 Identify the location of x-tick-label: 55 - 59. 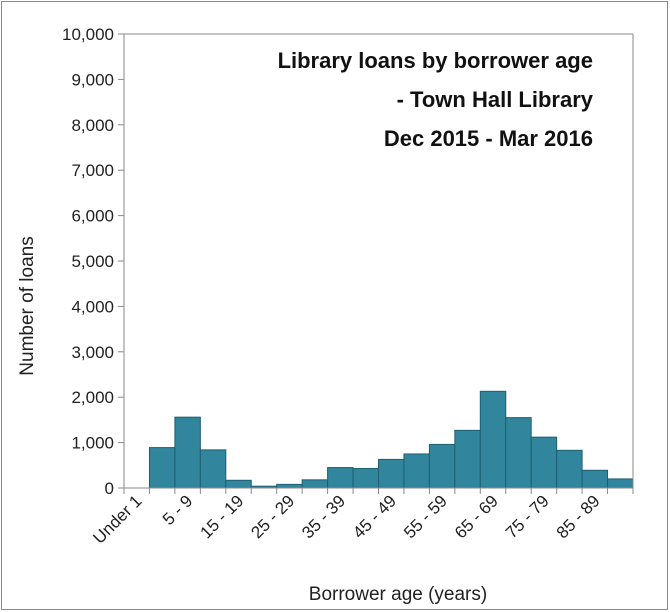
(425, 516).